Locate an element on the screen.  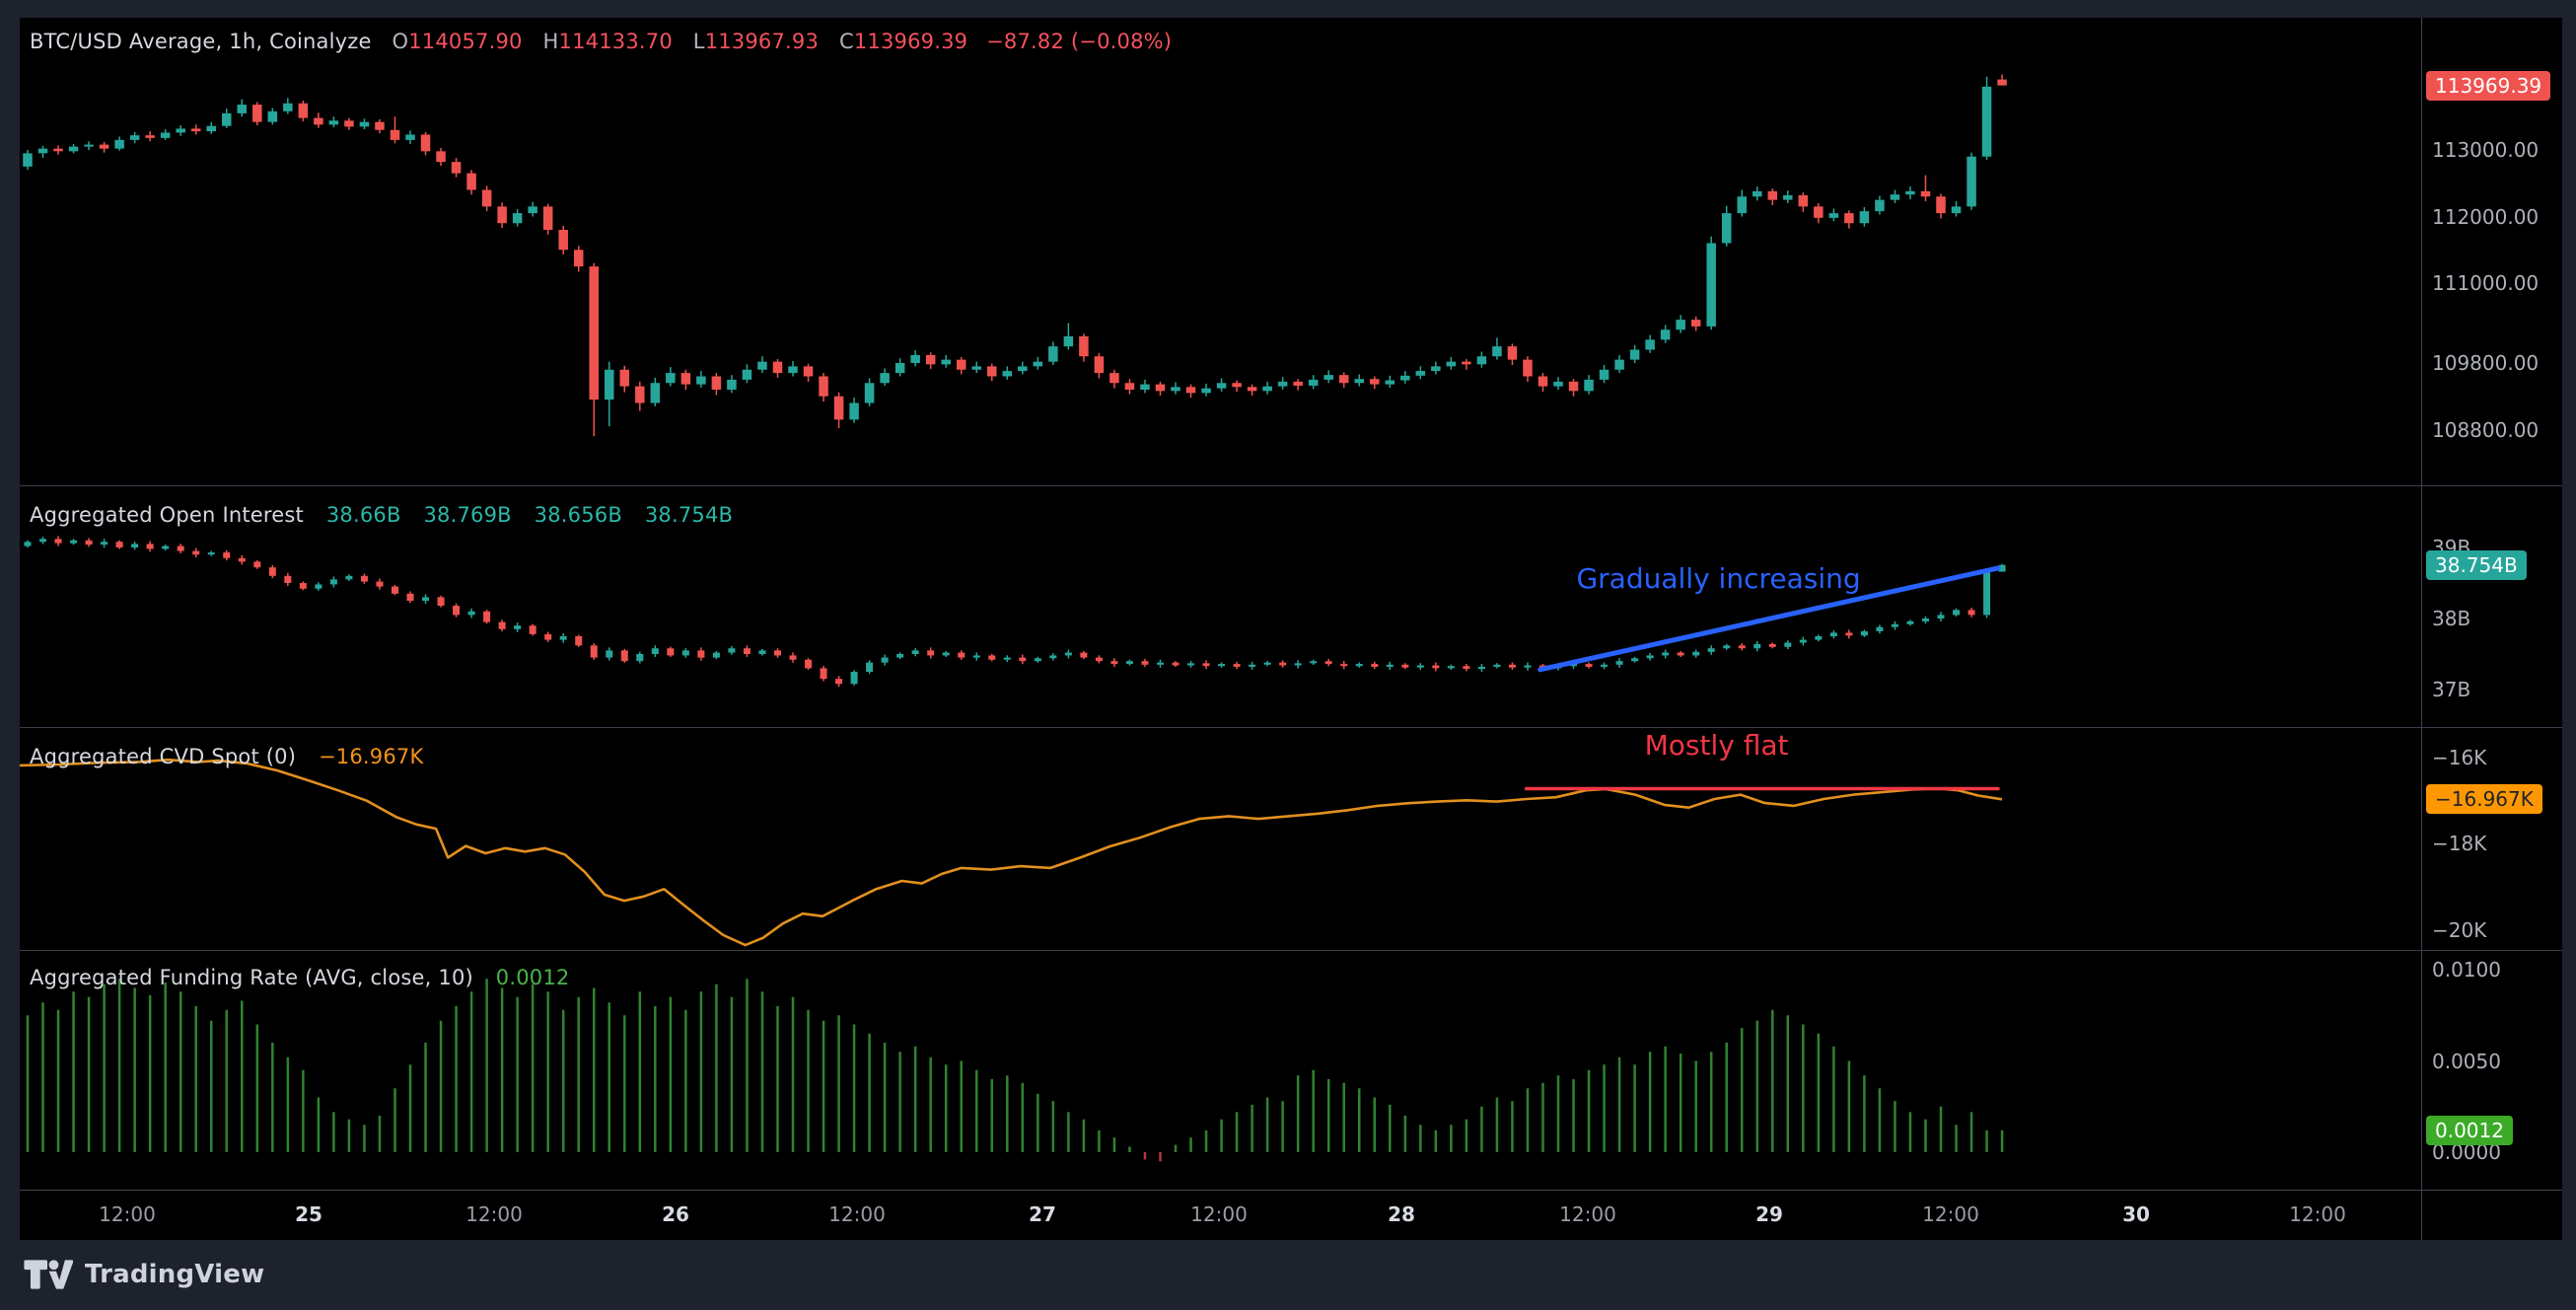
funding-title: Aggregated Funding Rate (AVG, close, 10) is located at coordinates (251, 977).